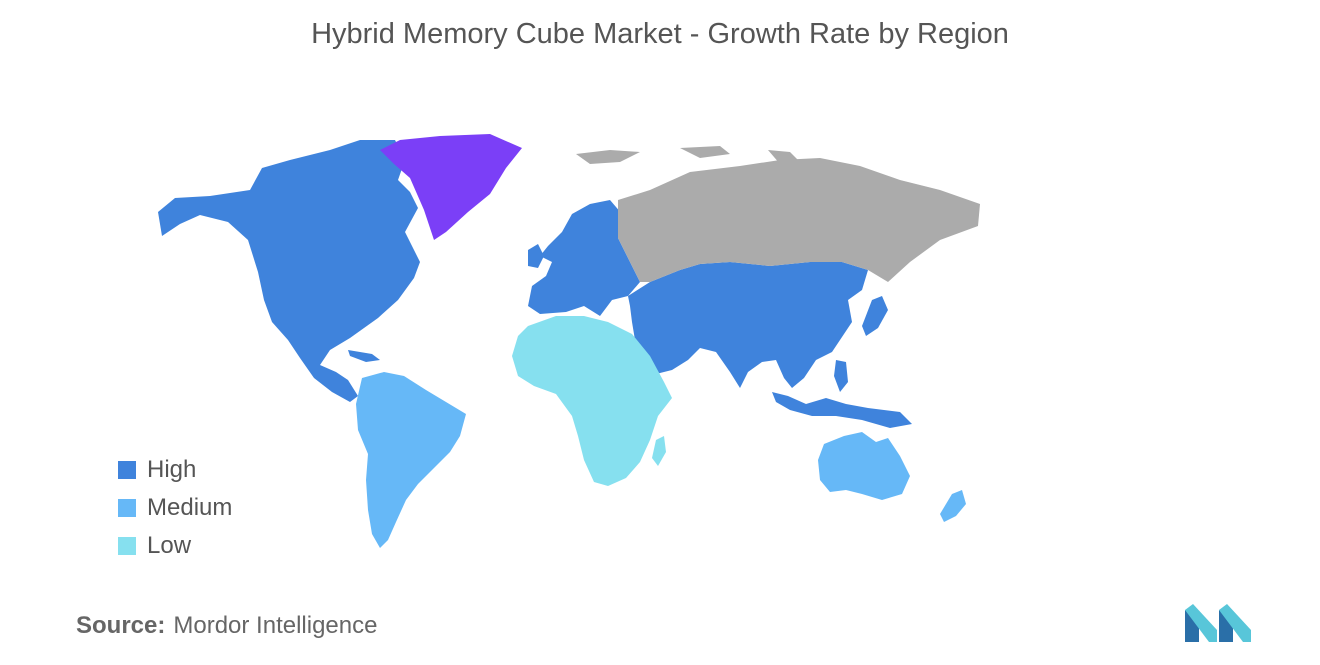 This screenshot has width=1320, height=665. What do you see at coordinates (289, 271) in the screenshot?
I see `region-north-america` at bounding box center [289, 271].